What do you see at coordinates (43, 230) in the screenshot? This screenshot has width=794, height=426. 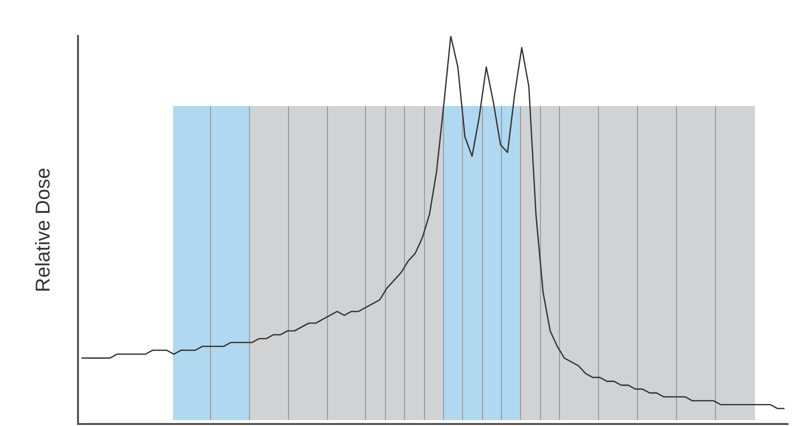 I see `y-axis-title: Relative Dose` at bounding box center [43, 230].